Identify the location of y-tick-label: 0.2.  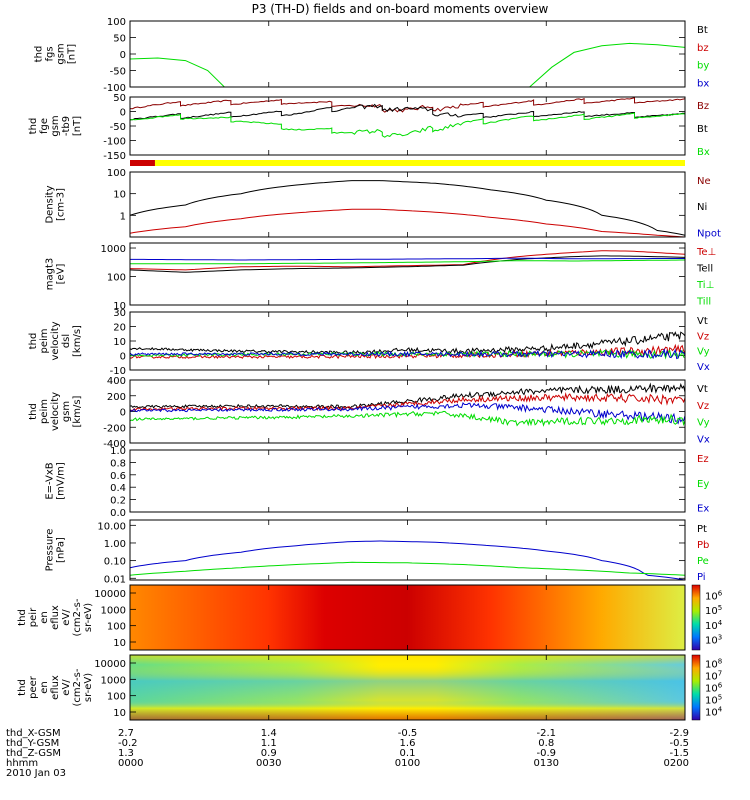
(118, 501).